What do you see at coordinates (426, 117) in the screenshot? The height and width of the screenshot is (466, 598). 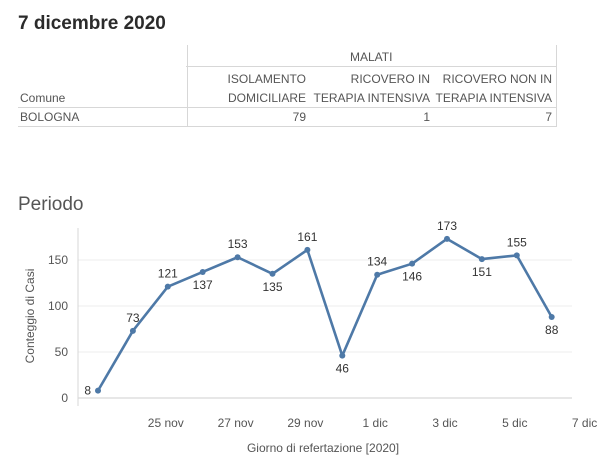 I see `cell-terapia-intensiva: 1` at bounding box center [426, 117].